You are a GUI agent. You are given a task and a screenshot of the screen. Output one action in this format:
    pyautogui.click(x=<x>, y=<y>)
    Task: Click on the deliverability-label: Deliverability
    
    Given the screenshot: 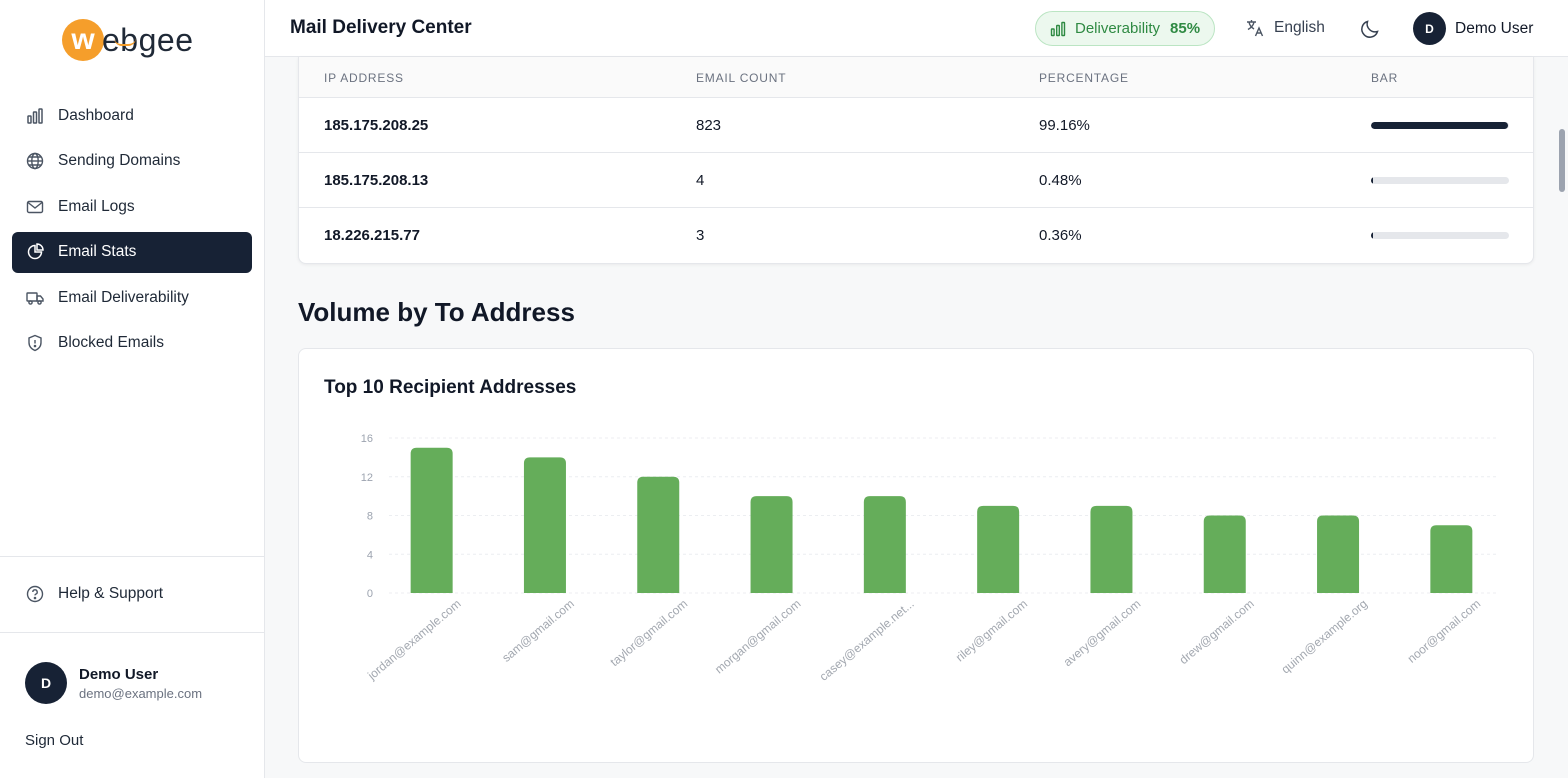 What is the action you would take?
    pyautogui.click(x=1118, y=28)
    